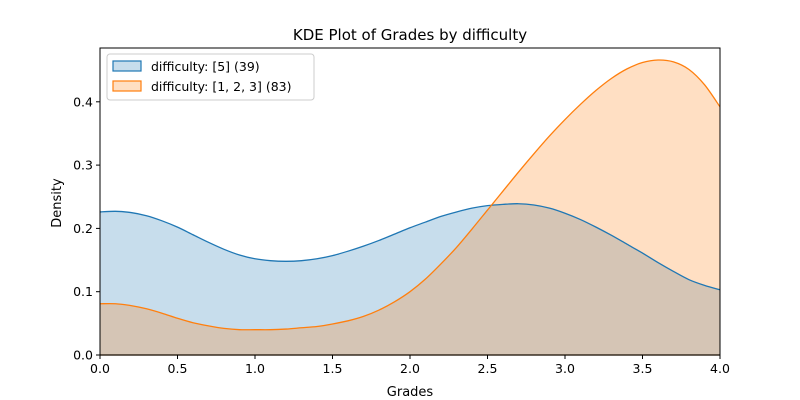 The width and height of the screenshot is (800, 400). What do you see at coordinates (83, 165) in the screenshot?
I see `y-tick-label: 0.3` at bounding box center [83, 165].